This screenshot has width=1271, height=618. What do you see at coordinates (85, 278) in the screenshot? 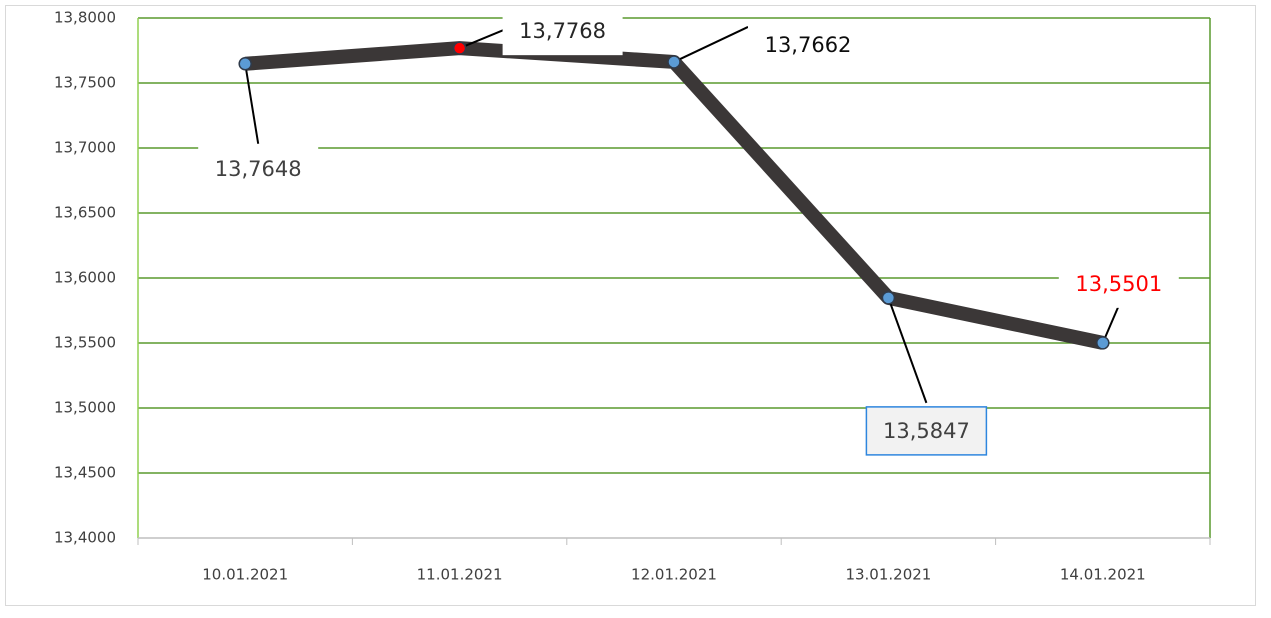
I see `y-tick-label: 13,6000` at bounding box center [85, 278].